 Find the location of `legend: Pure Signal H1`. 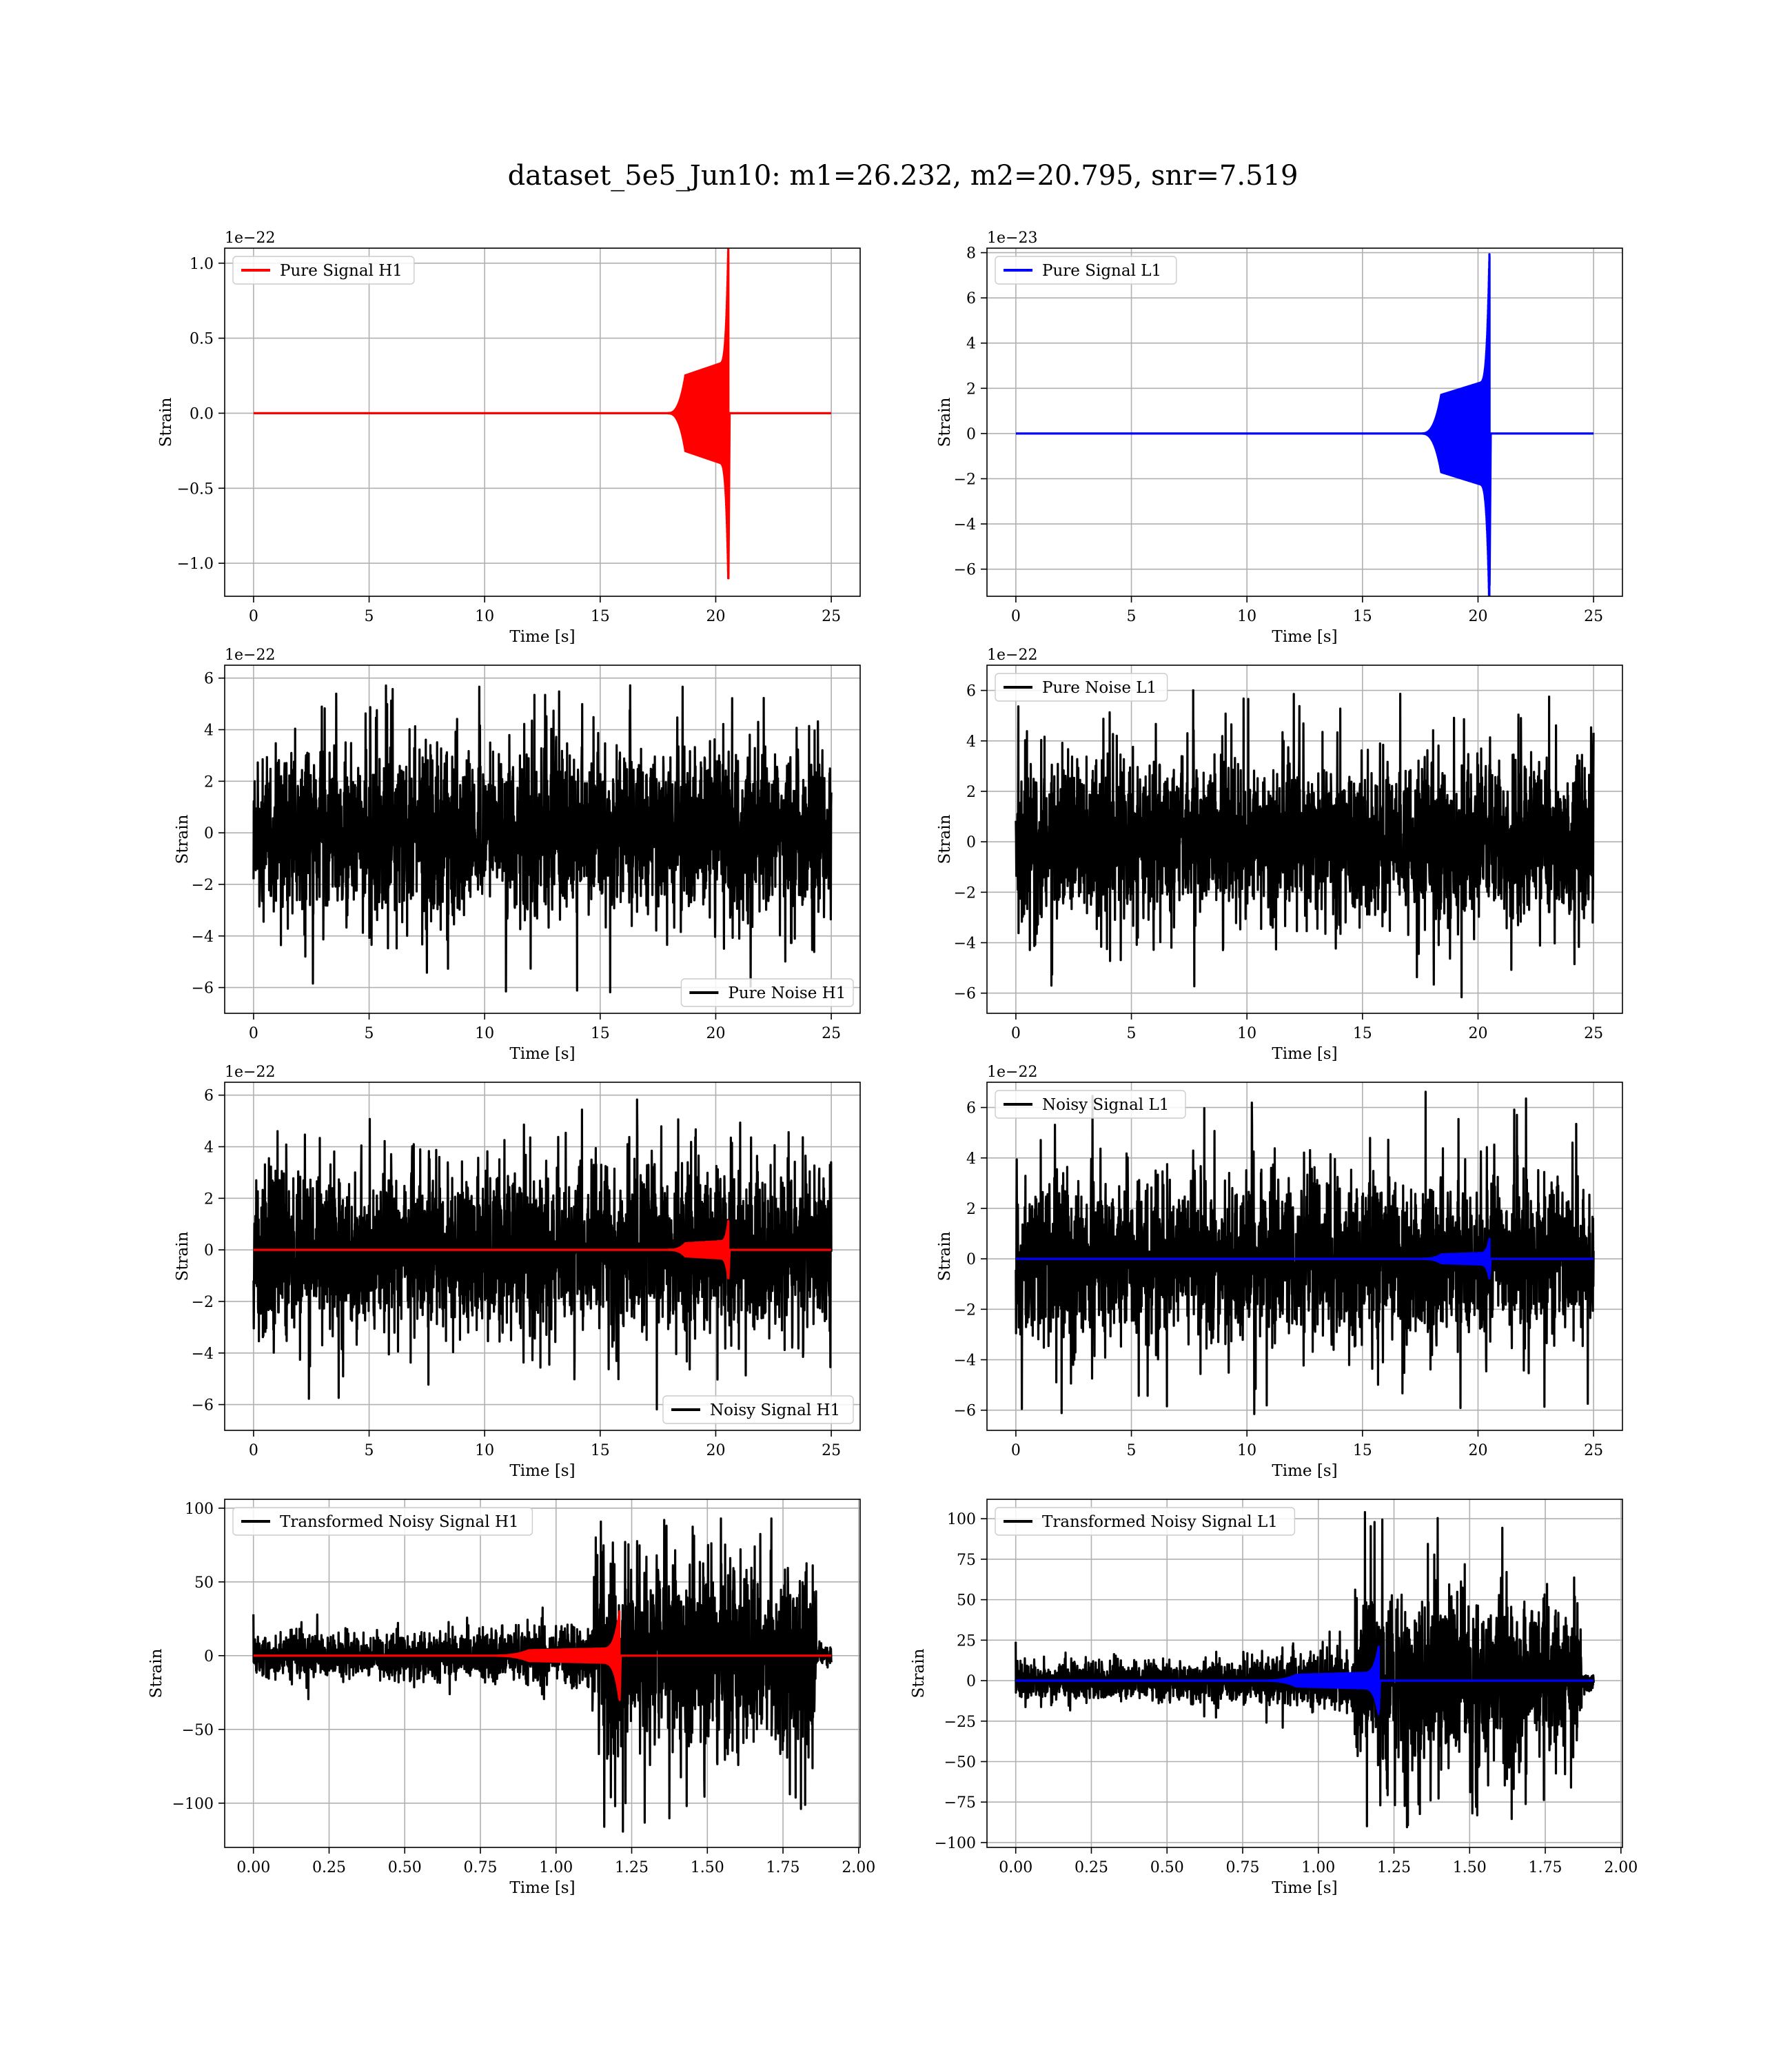

legend: Pure Signal H1 is located at coordinates (323, 270).